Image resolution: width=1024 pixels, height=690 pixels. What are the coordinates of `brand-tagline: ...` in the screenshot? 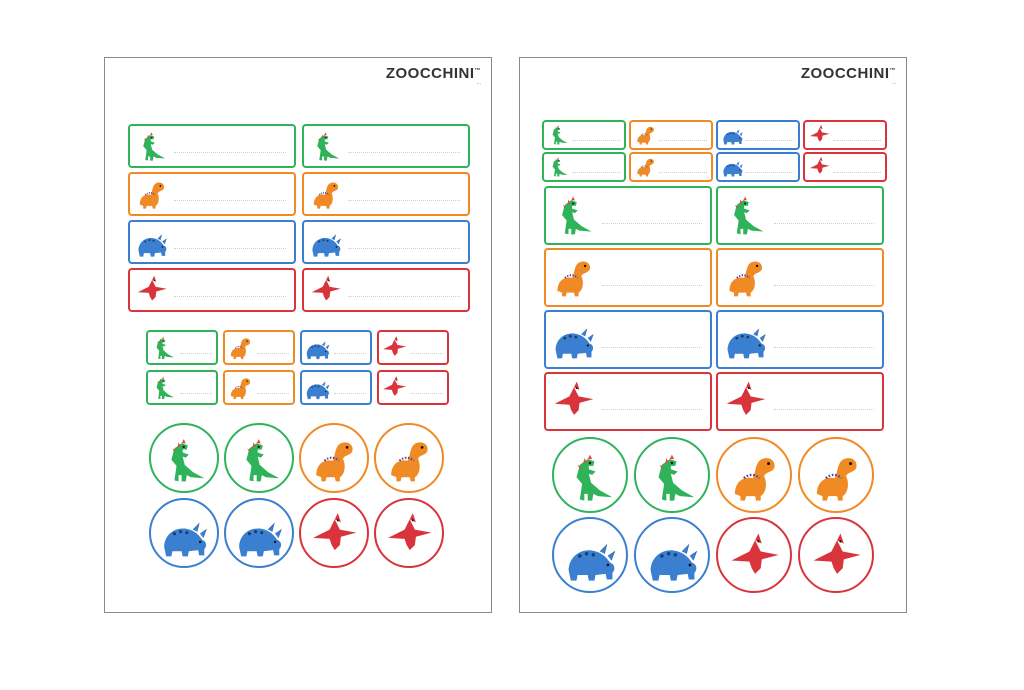 It's located at (893, 83).